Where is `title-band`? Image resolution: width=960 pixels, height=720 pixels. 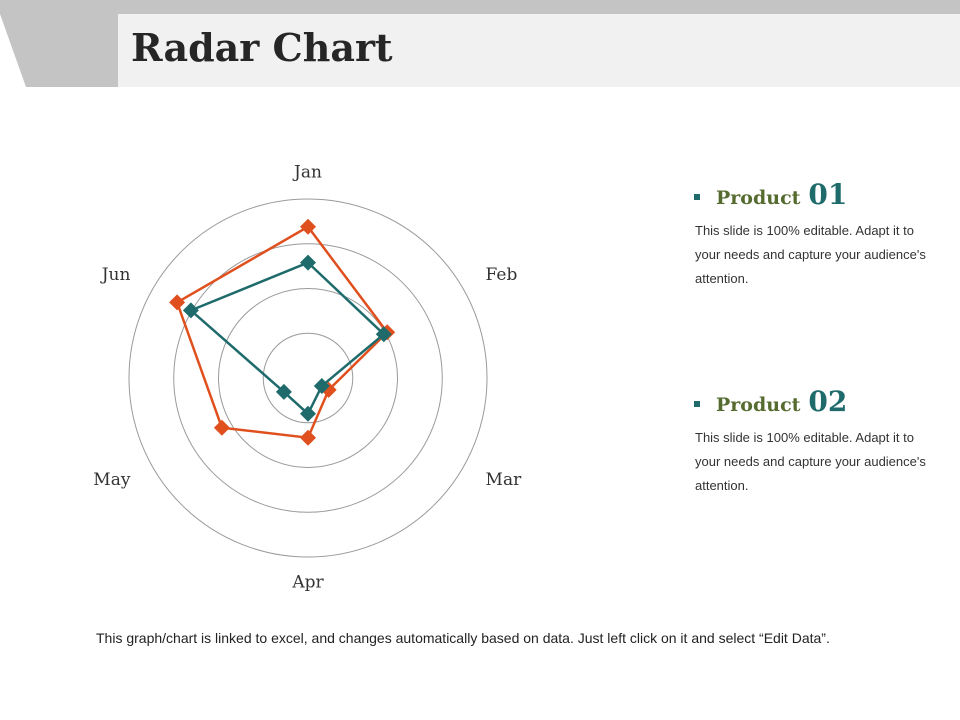 title-band is located at coordinates (539, 50).